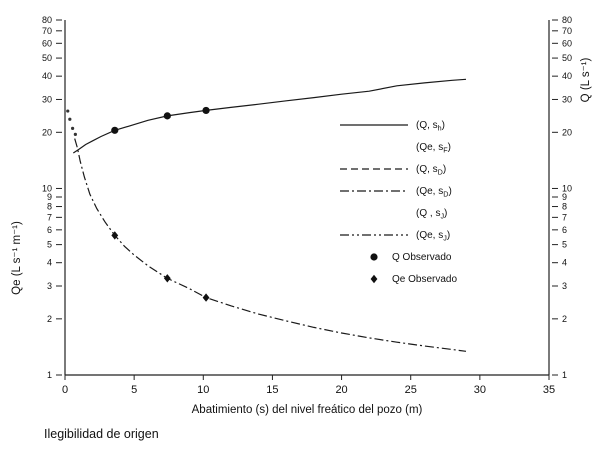 This screenshot has width=608, height=465. Describe the element at coordinates (564, 207) in the screenshot. I see `y-tick-label-right: 8` at that location.